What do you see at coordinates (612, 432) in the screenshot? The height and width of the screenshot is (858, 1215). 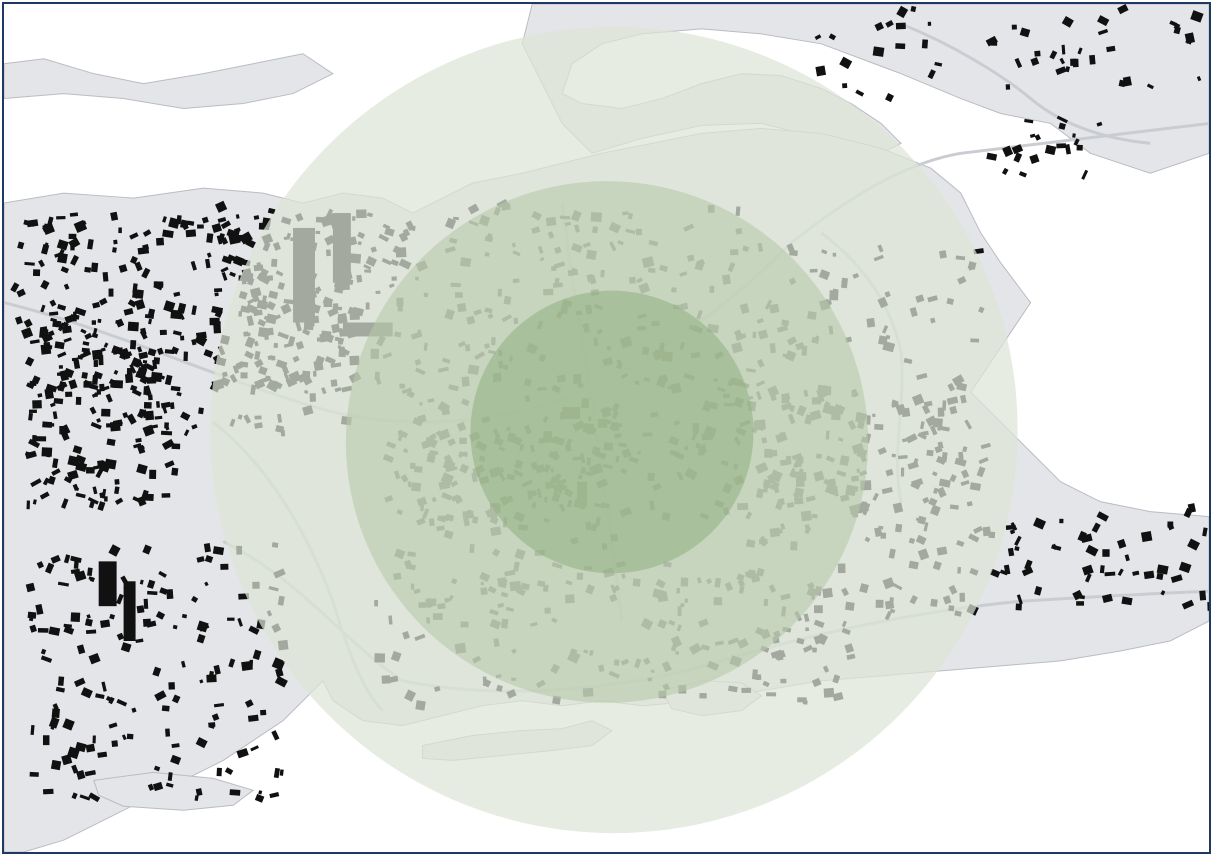 I see `radius-ring-inner` at bounding box center [612, 432].